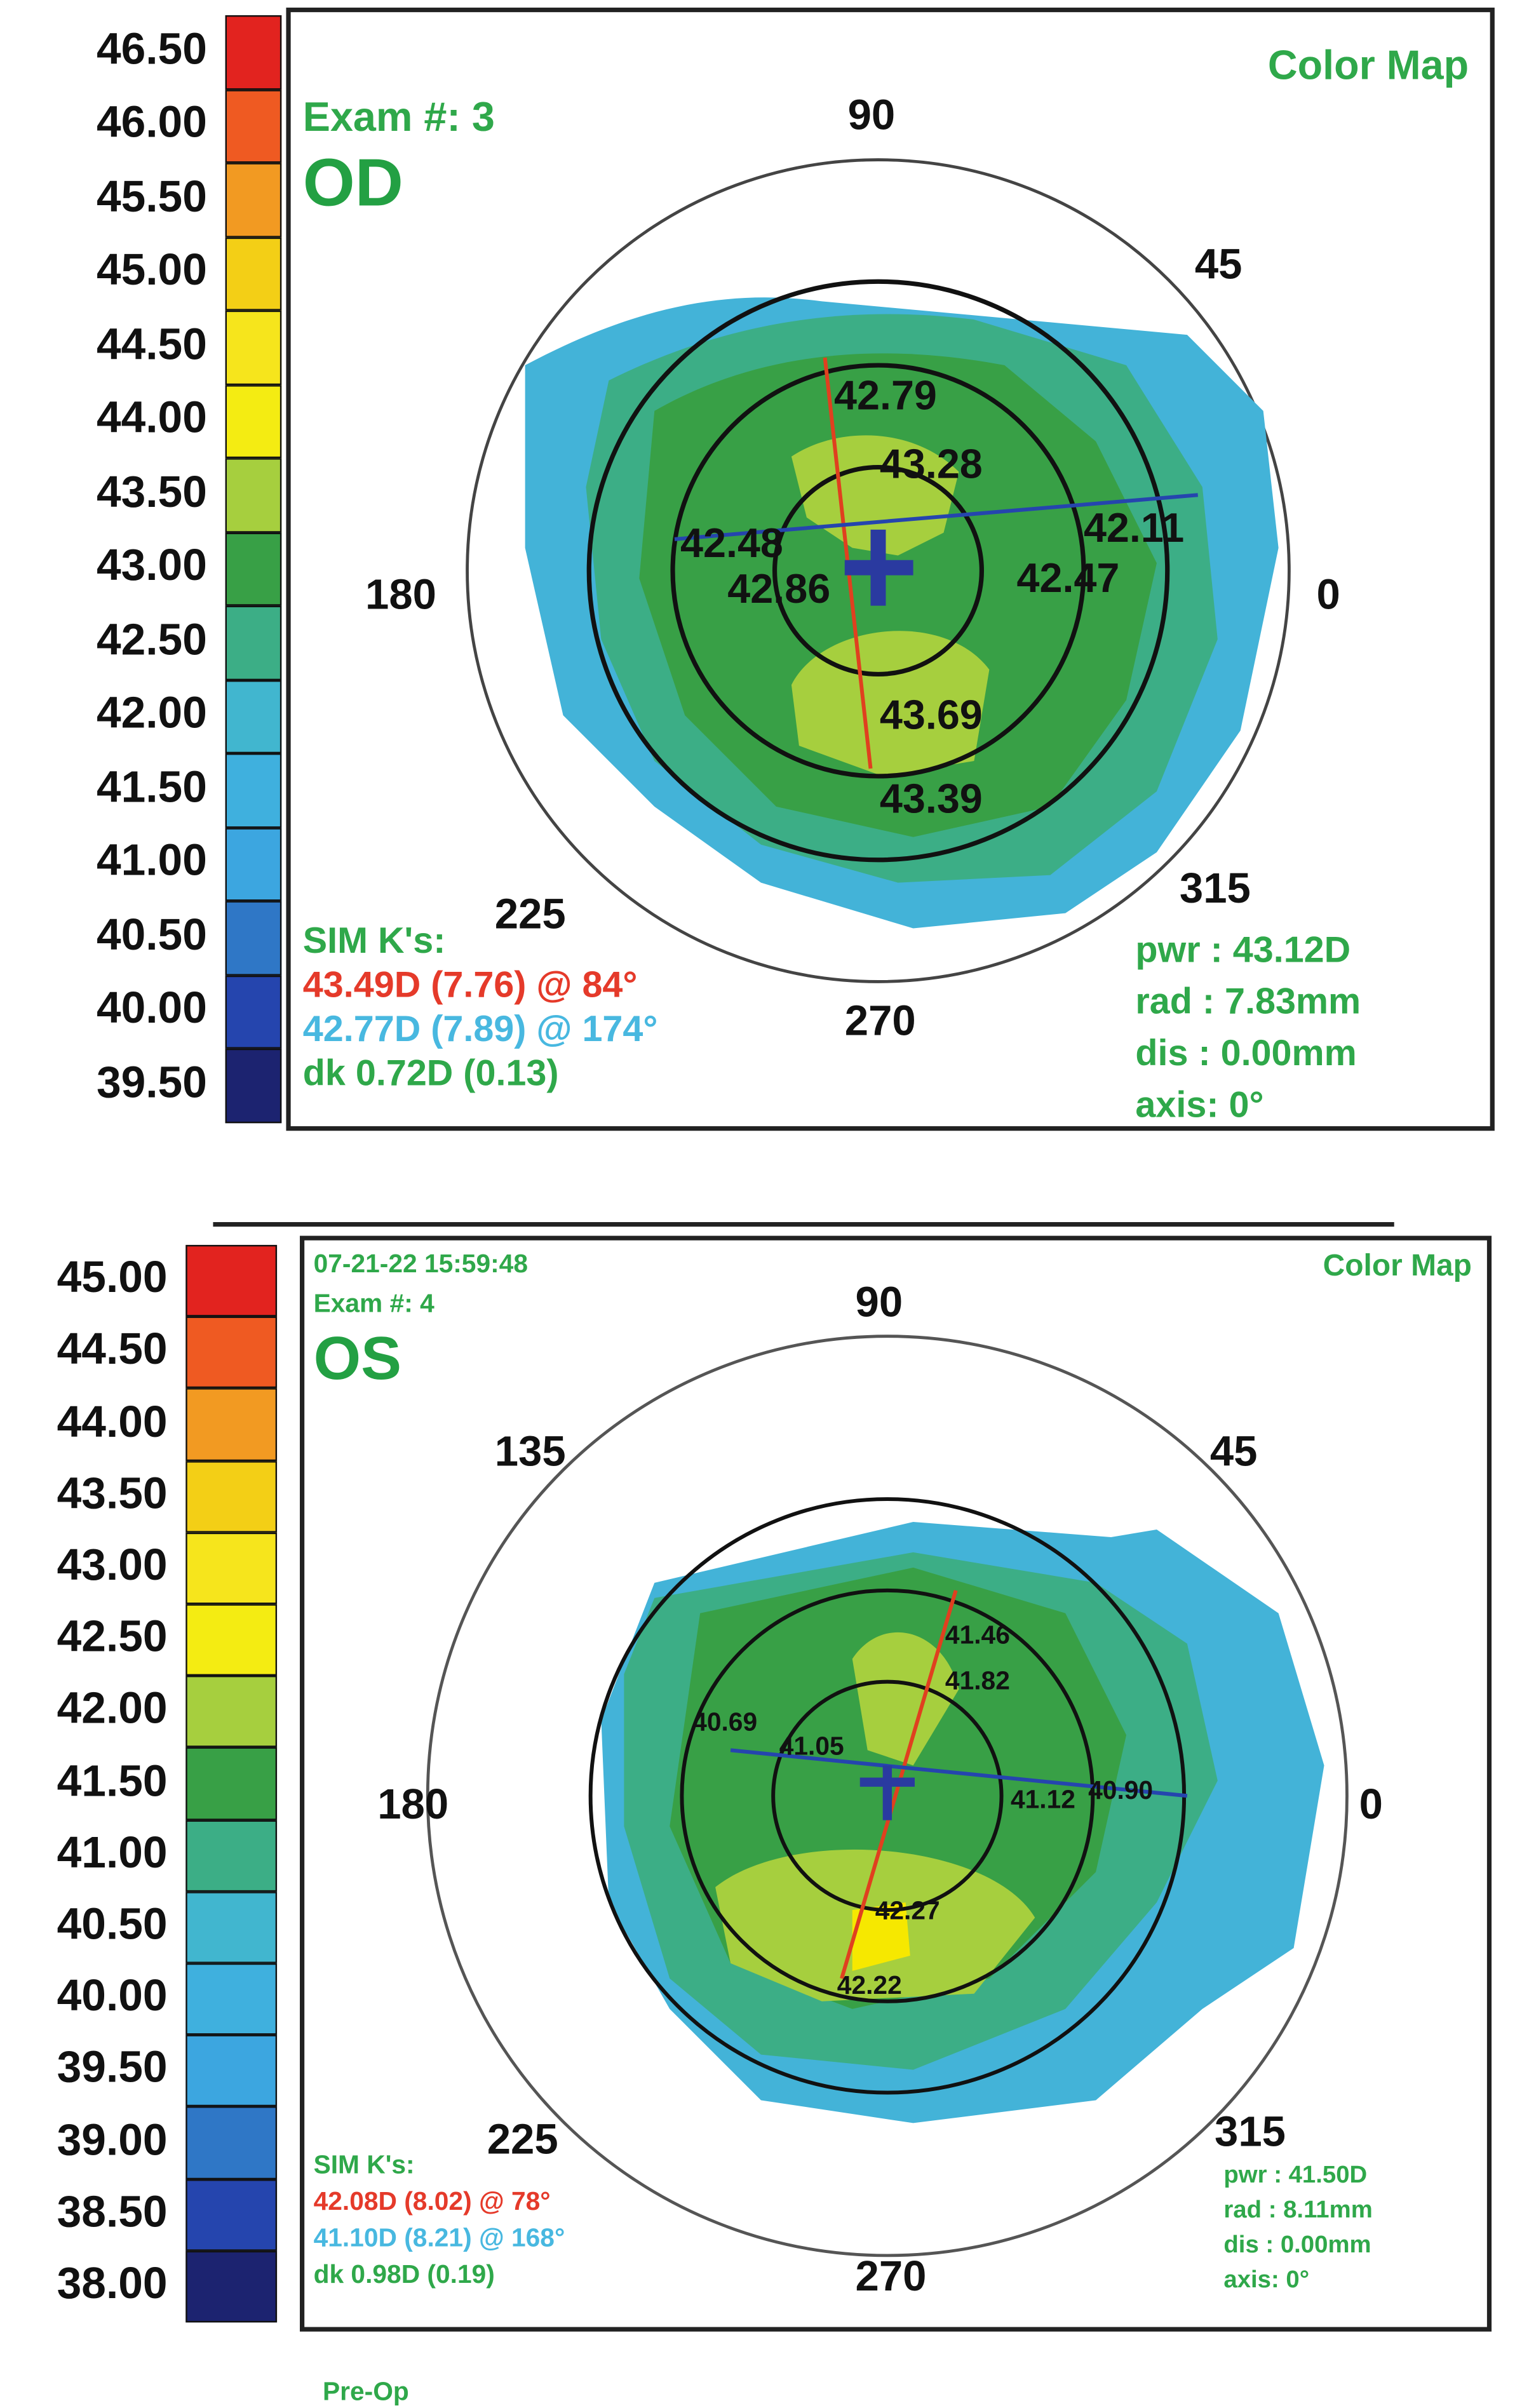 The height and width of the screenshot is (2408, 1522). What do you see at coordinates (399, 117) in the screenshot?
I see `od-exam-number: Exam #: 3` at bounding box center [399, 117].